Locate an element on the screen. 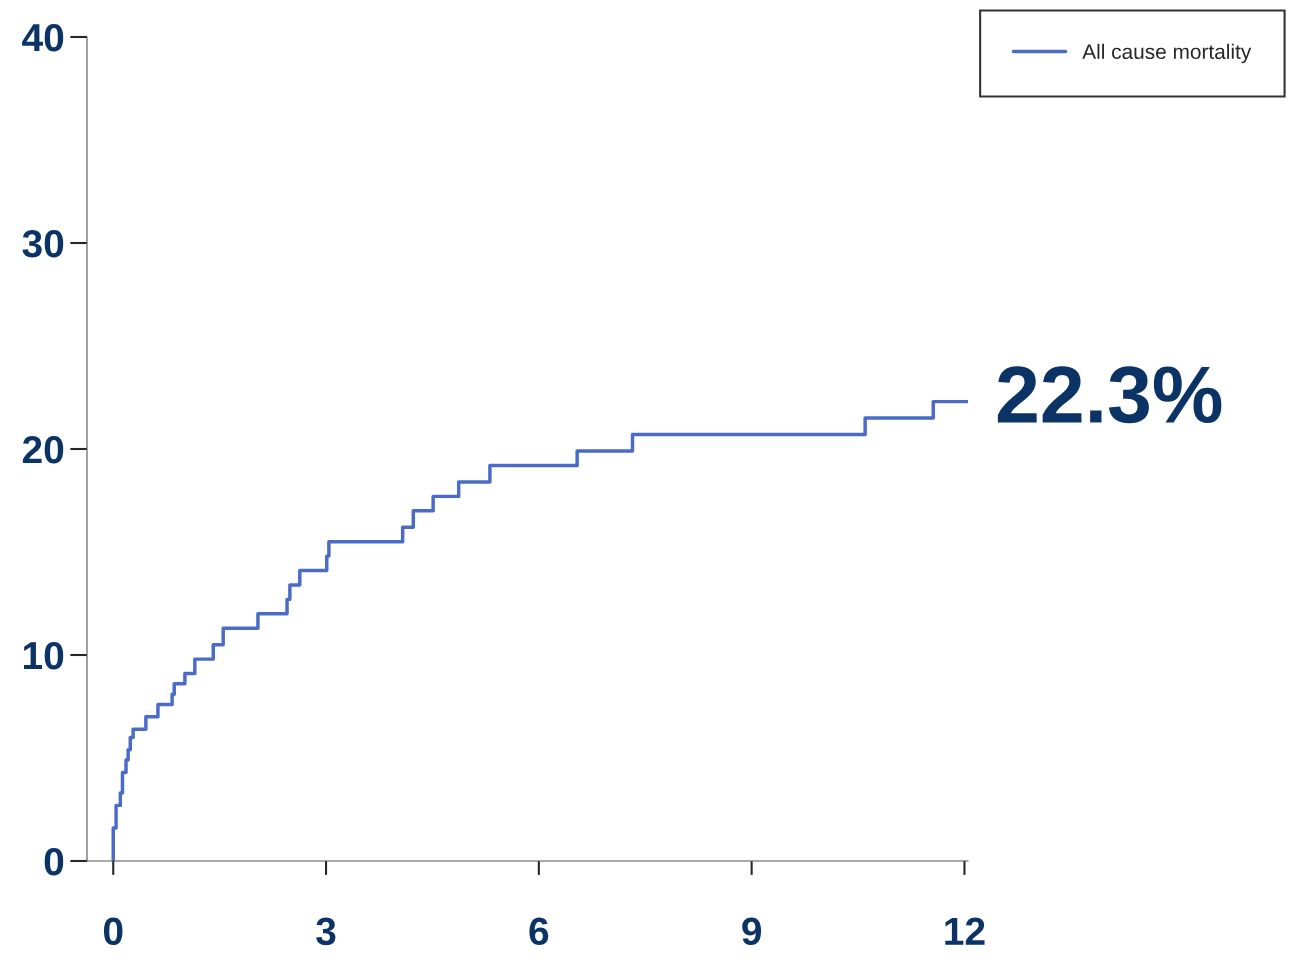  x-tick-label: 3 is located at coordinates (326, 931).